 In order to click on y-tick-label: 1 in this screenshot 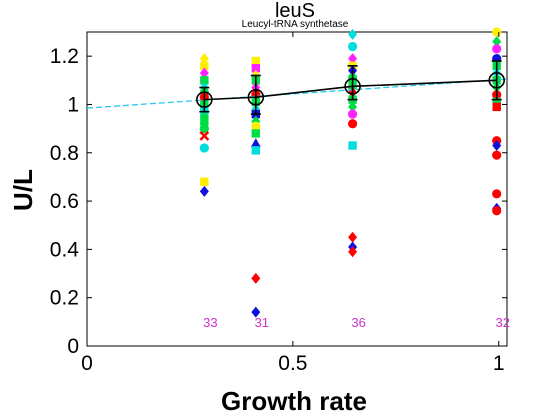, I will do `click(73, 104)`.